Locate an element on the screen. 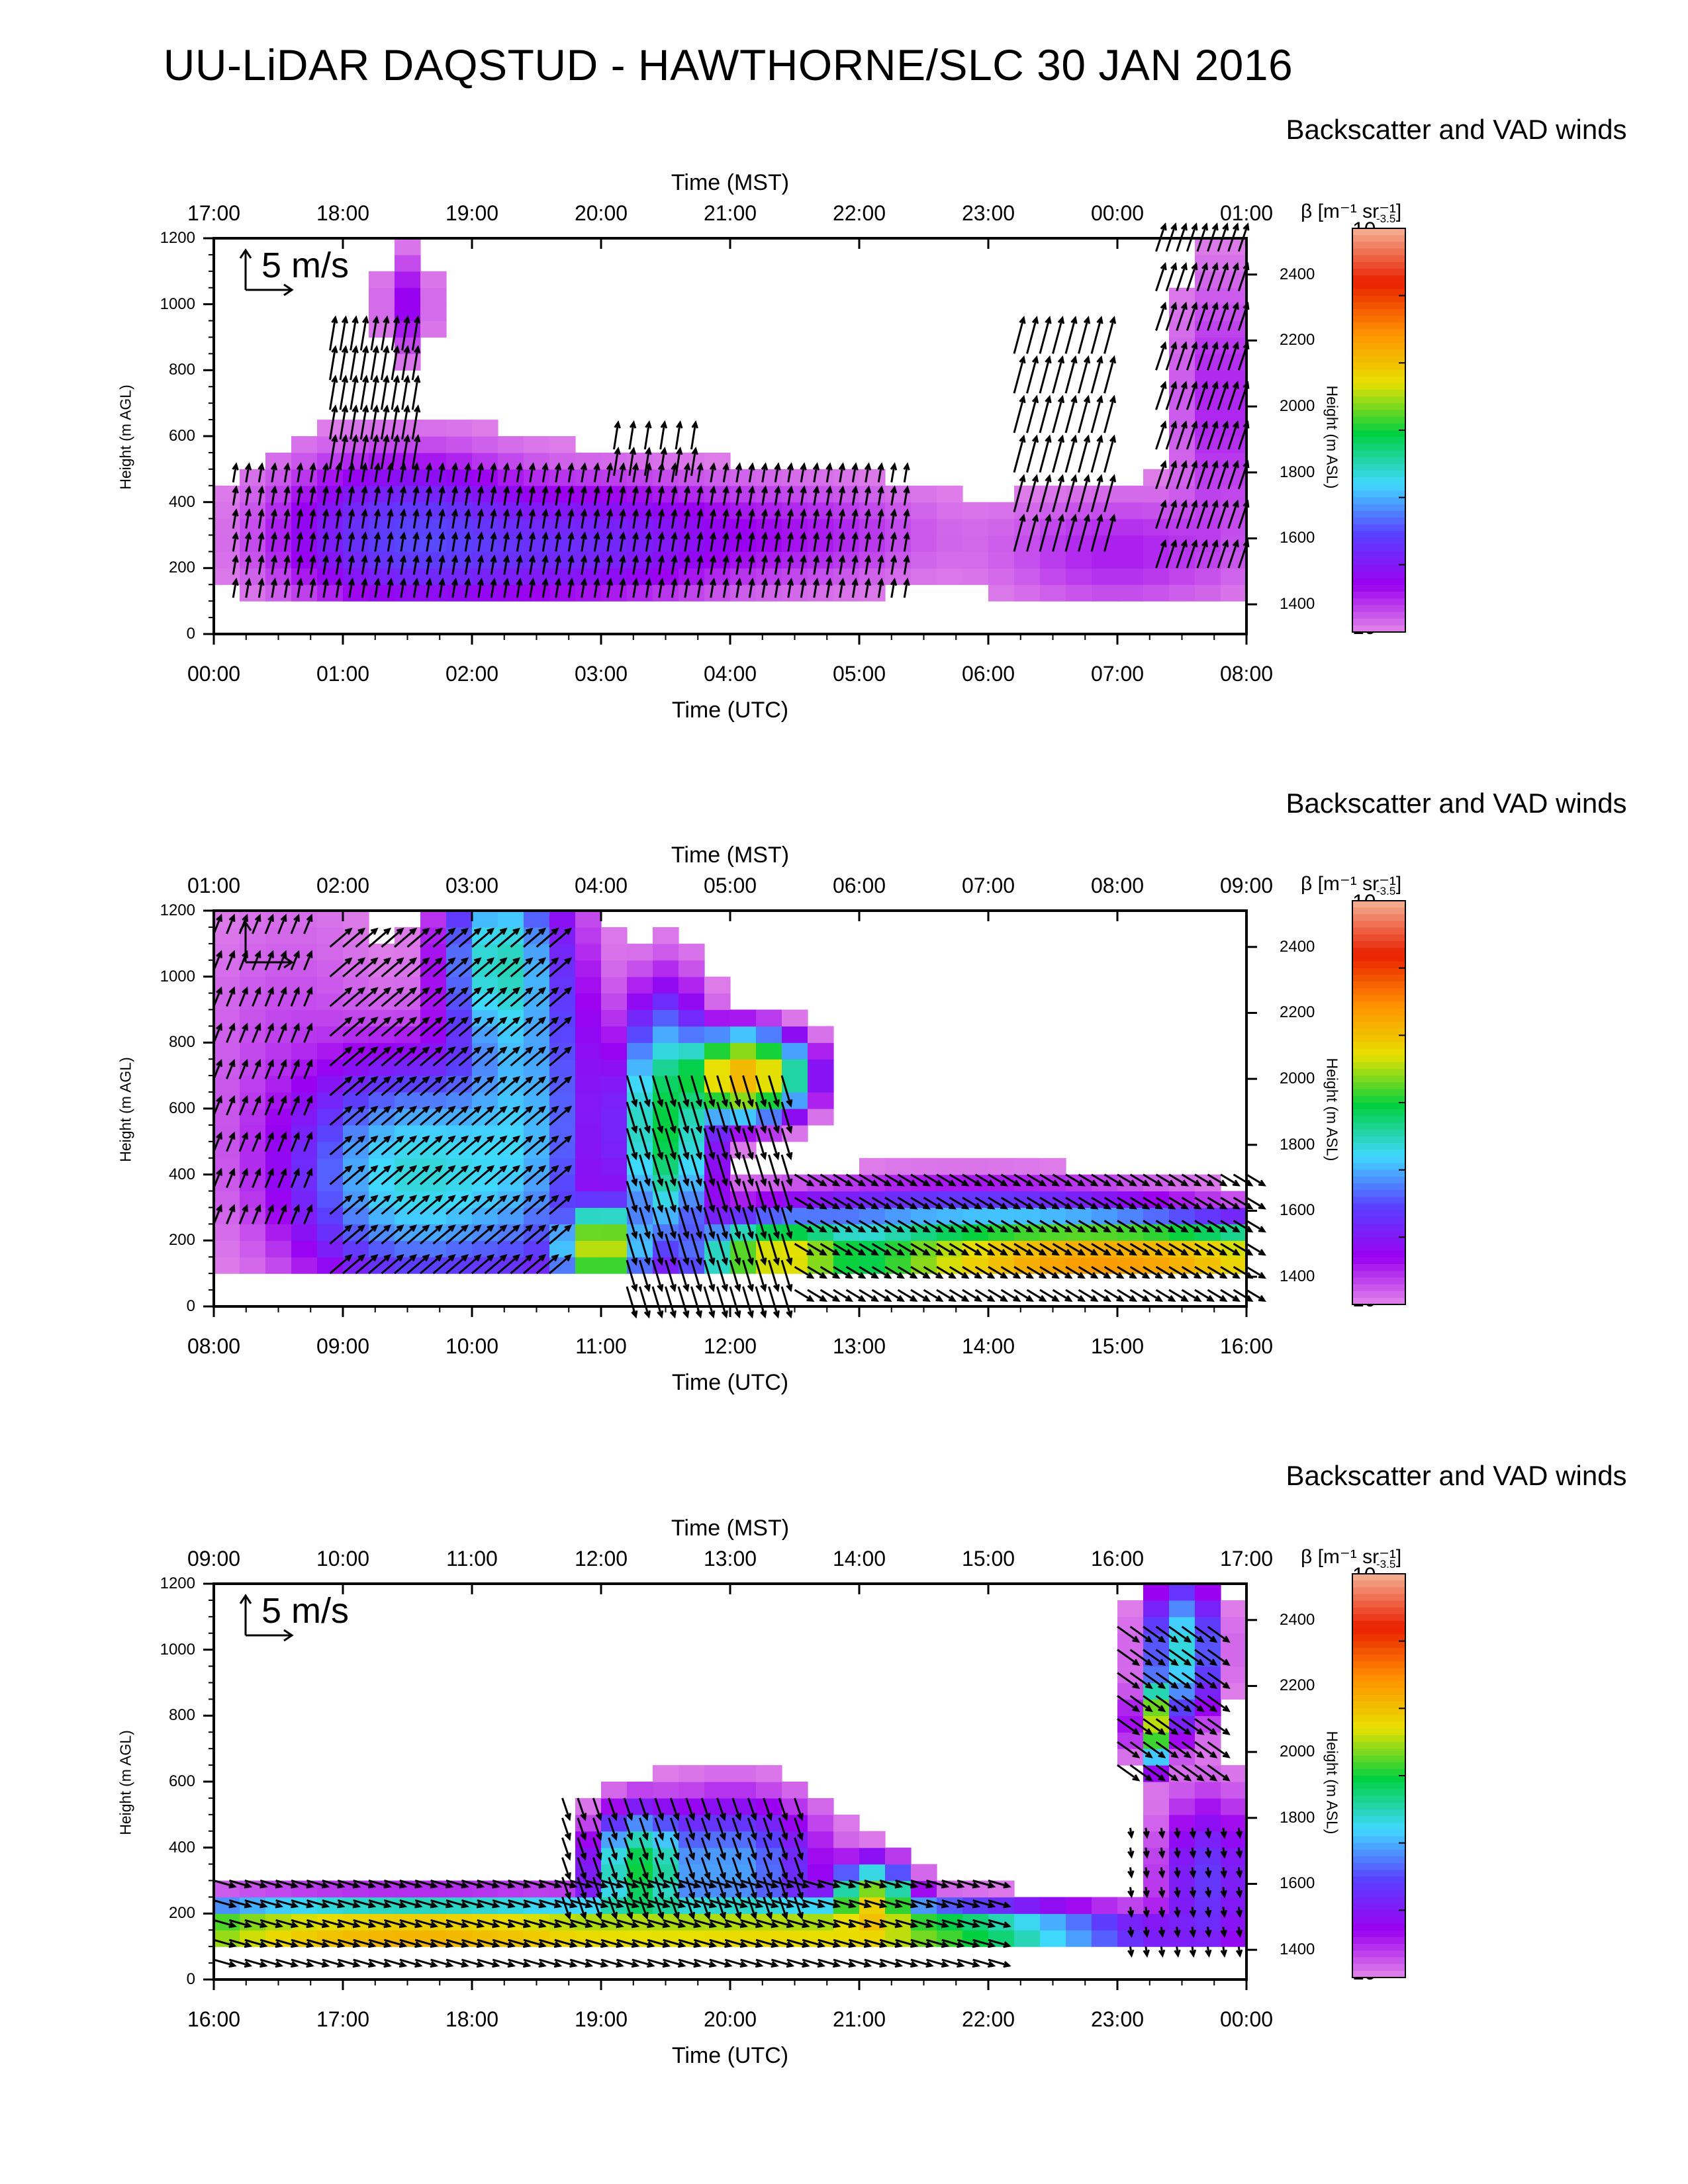 This screenshot has height=2184, width=1688. y-tick-label-asl: 2200 is located at coordinates (1297, 1012).